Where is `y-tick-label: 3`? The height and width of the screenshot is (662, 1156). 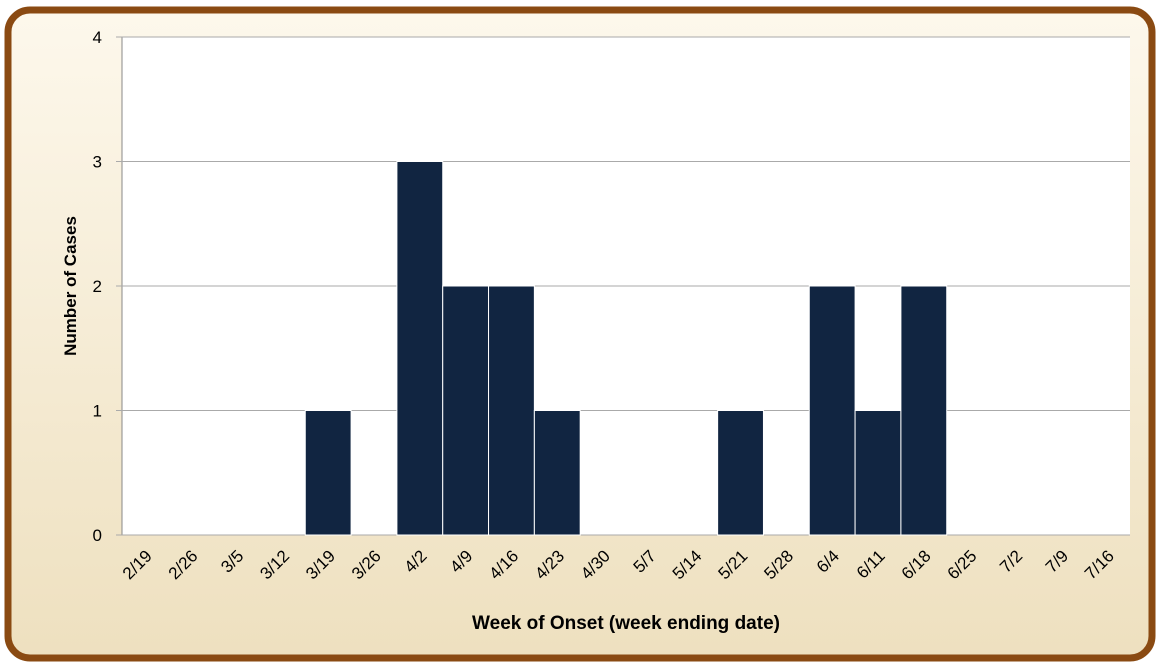
y-tick-label: 3 is located at coordinates (97, 162).